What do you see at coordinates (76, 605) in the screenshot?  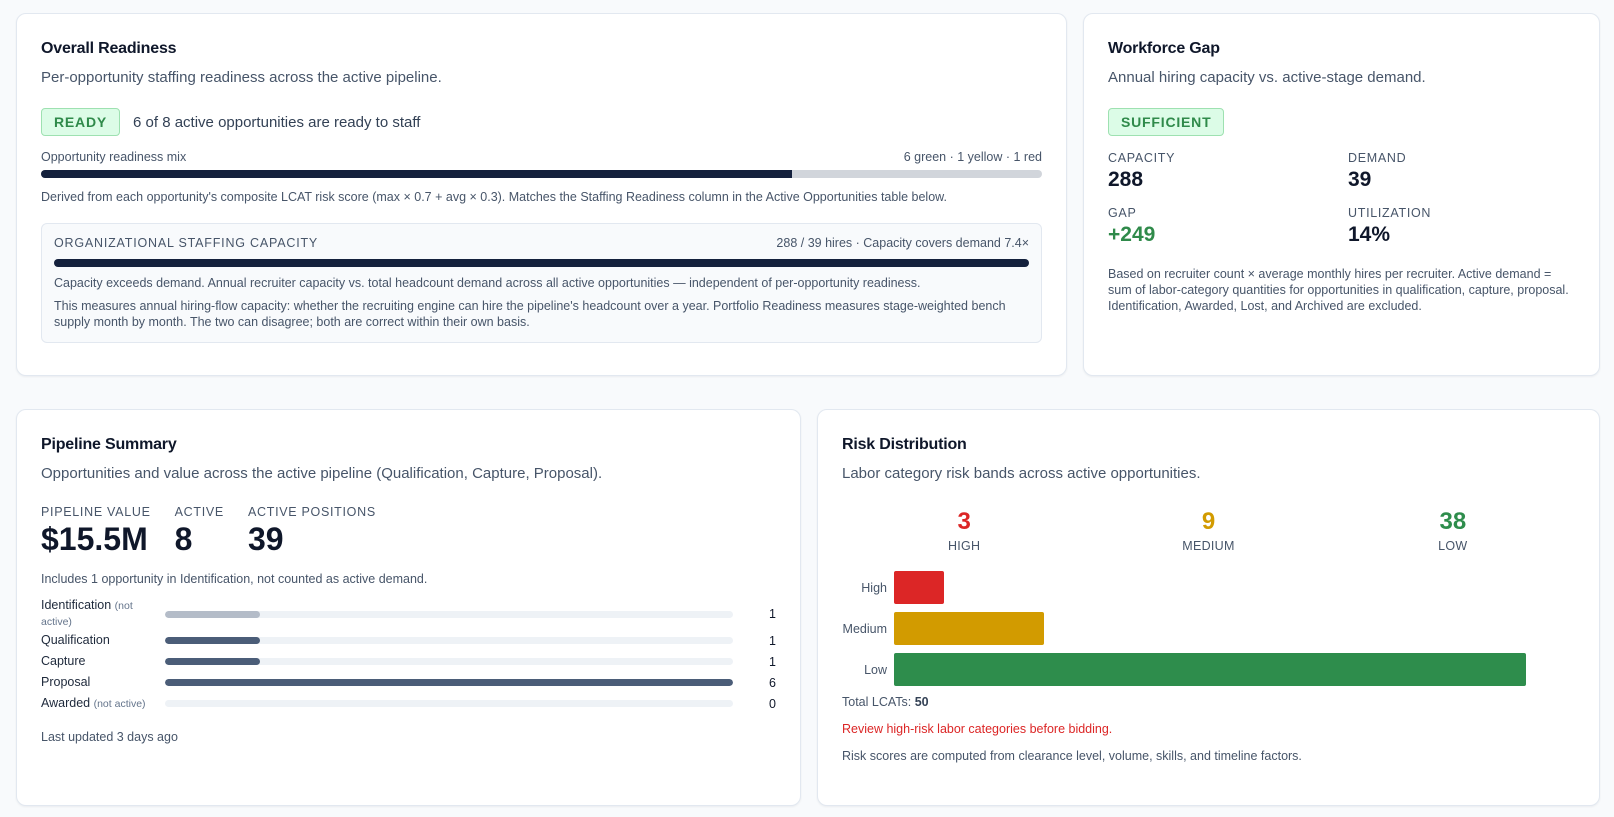 I see `stage-label: Identification` at bounding box center [76, 605].